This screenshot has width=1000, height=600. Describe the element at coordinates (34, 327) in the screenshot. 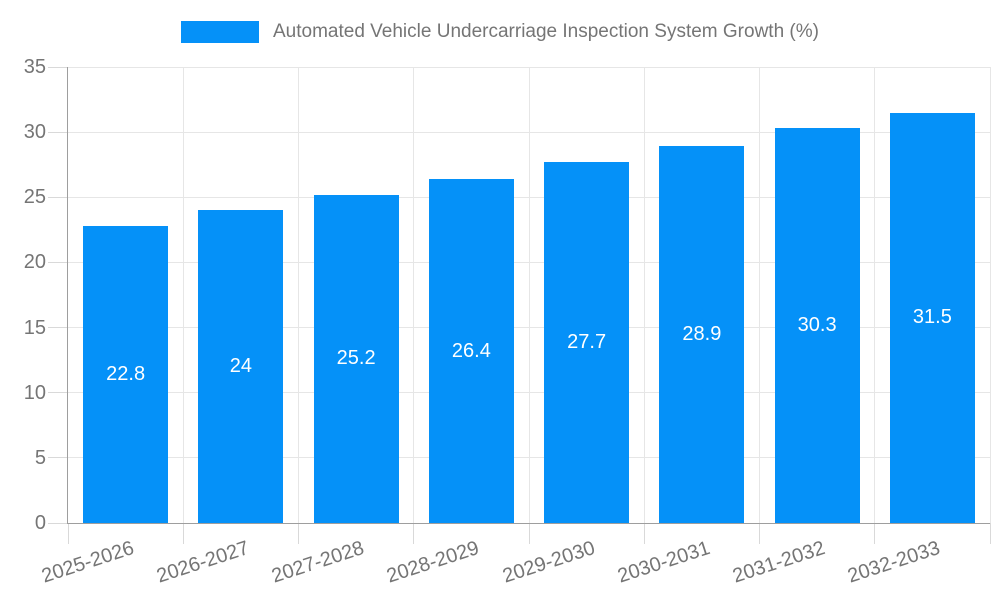

I see `y-axis-tick-label: 15` at that location.